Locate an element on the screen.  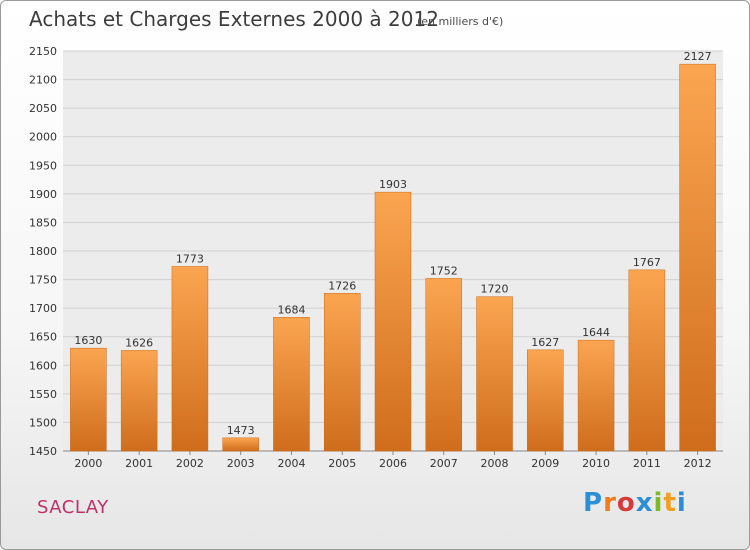
x-tick-label: 2010 is located at coordinates (596, 463).